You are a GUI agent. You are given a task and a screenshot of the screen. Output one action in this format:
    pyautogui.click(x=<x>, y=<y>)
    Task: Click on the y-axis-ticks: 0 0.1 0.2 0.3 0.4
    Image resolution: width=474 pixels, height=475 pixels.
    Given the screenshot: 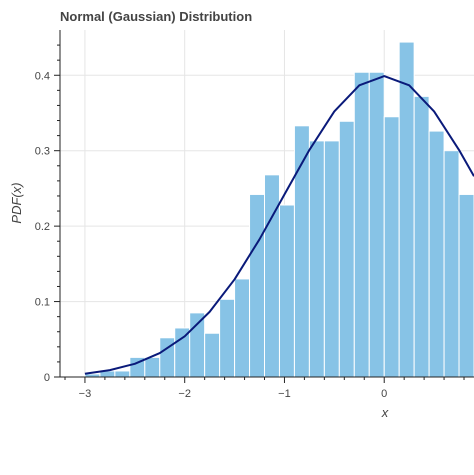 What is the action you would take?
    pyautogui.click(x=47, y=214)
    